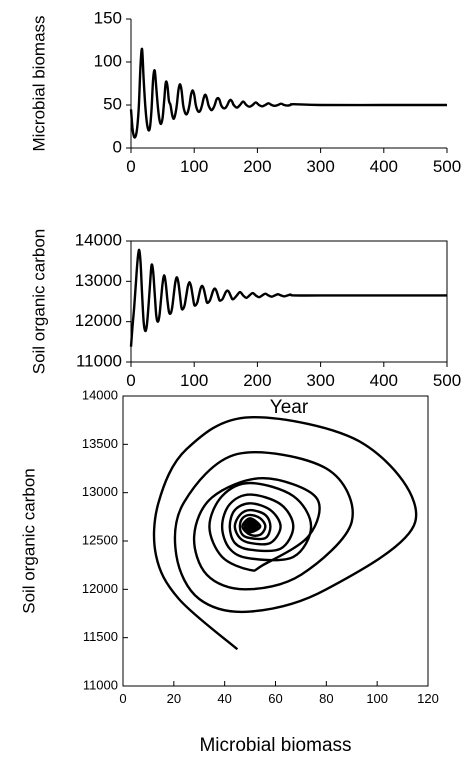 Image resolution: width=461 pixels, height=758 pixels. I want to click on x-tick-label: 60, so click(275, 698).